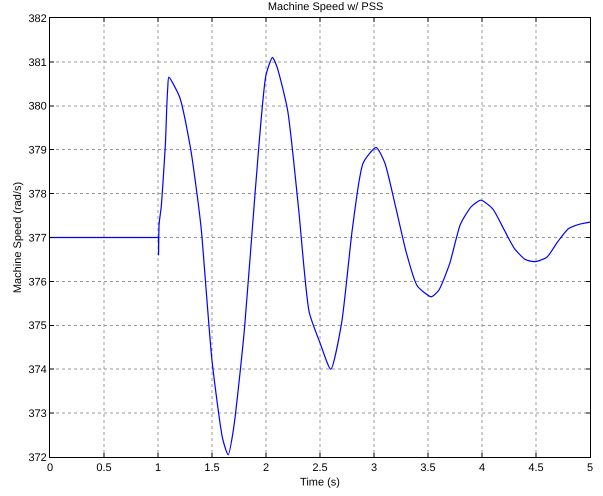  Describe the element at coordinates (428, 468) in the screenshot. I see `x-tick-label: 3.5` at that location.